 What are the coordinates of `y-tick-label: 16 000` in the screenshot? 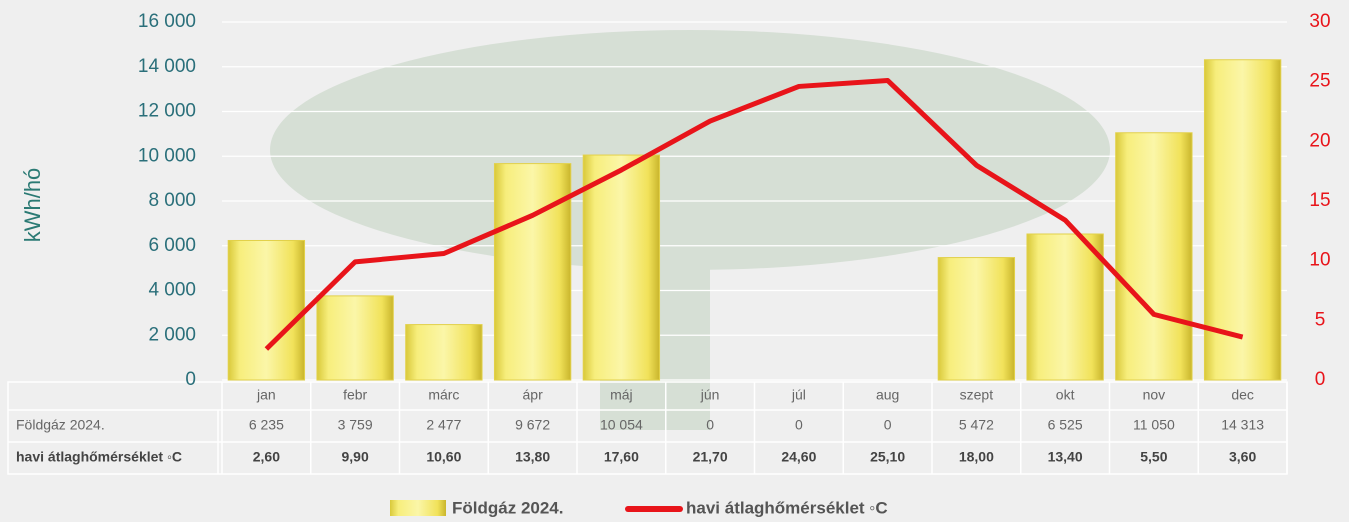 It's located at (167, 21).